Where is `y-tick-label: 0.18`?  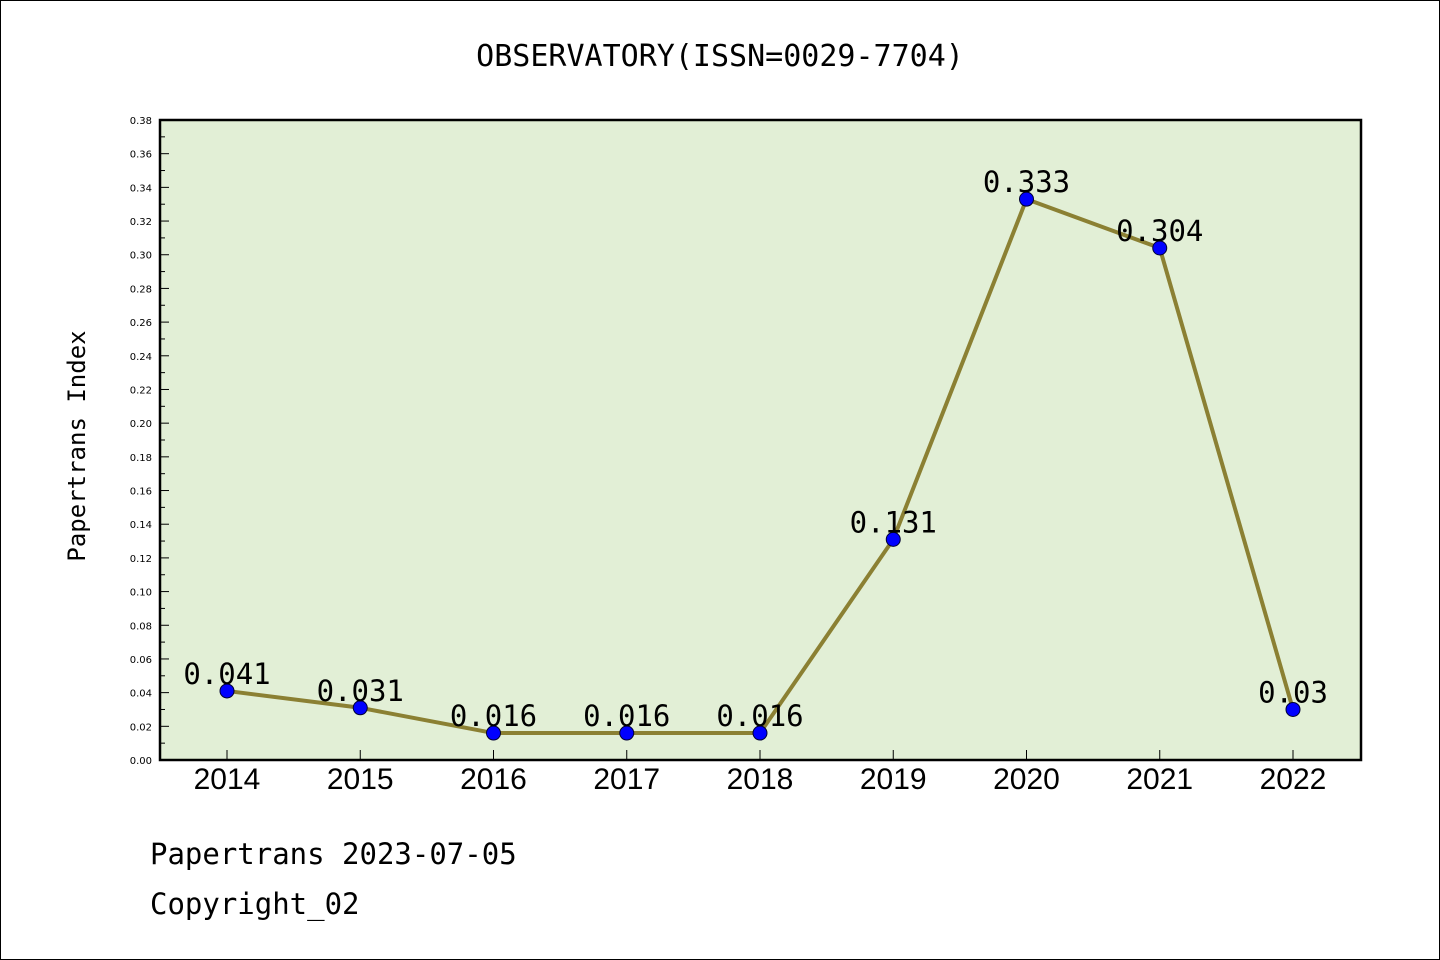
y-tick-label: 0.18 is located at coordinates (141, 458).